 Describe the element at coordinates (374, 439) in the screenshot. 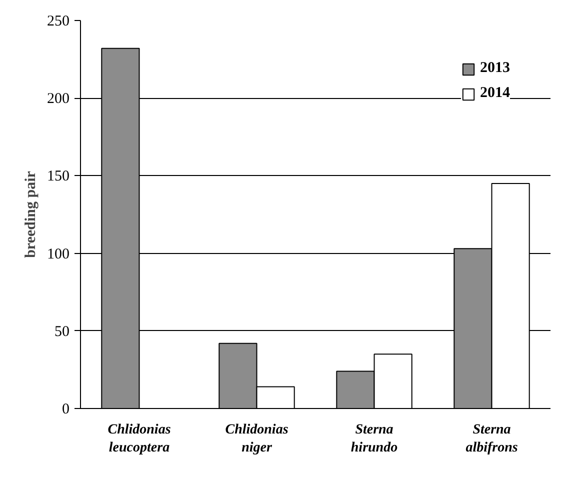

I see `x-tick-label: Sterna hirundo` at that location.